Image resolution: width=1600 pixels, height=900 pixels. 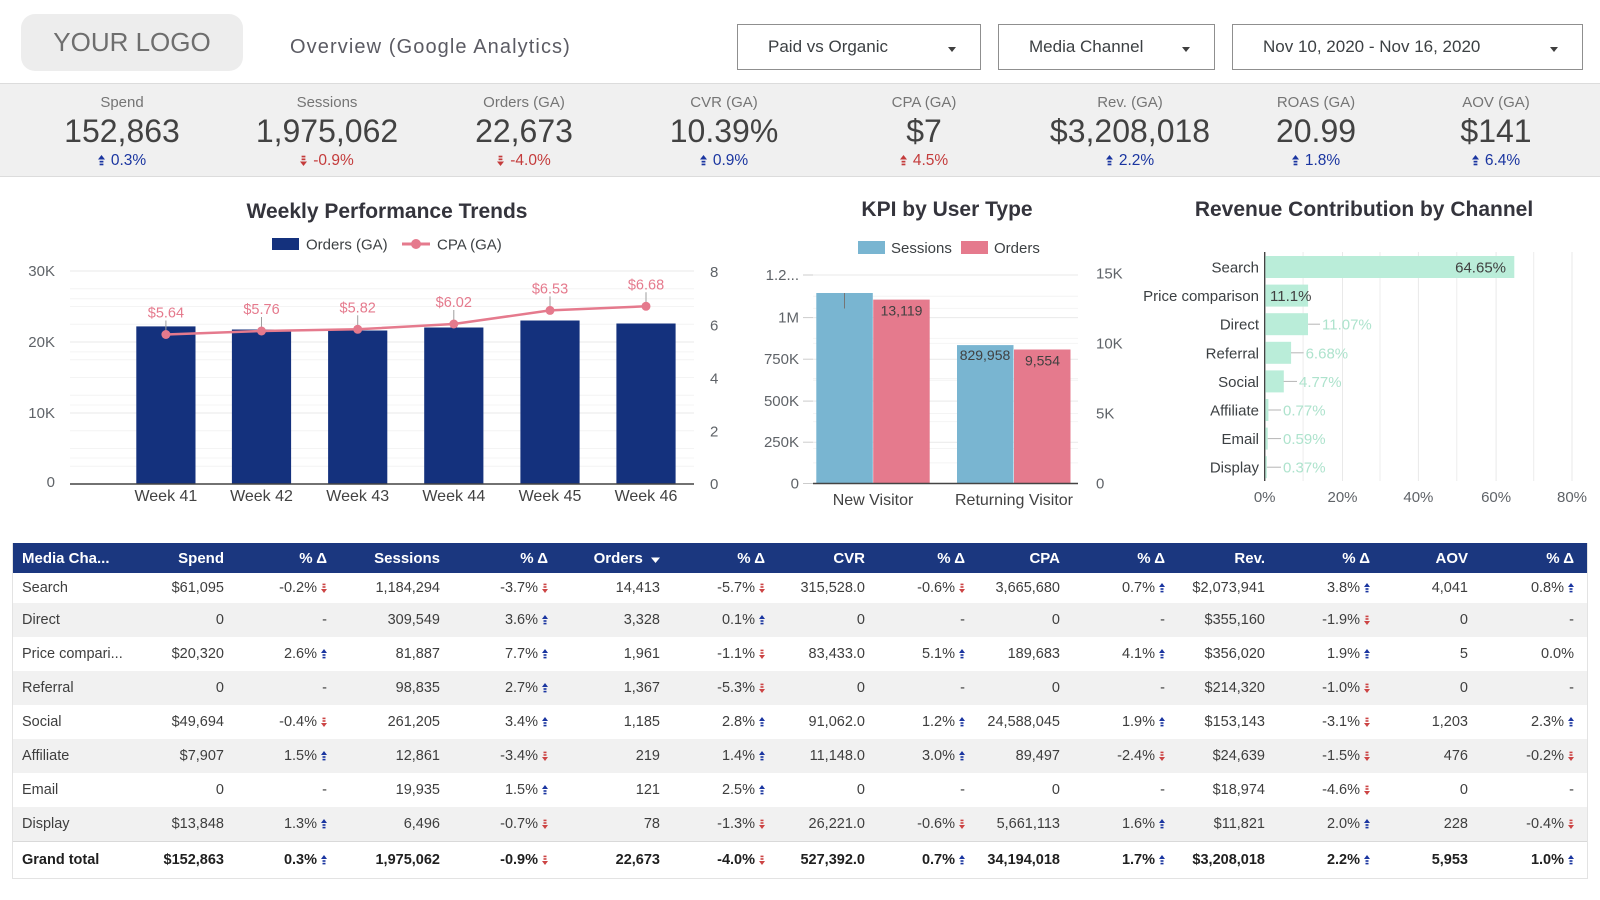 What do you see at coordinates (1572, 497) in the screenshot?
I see `svg-text: 80%` at bounding box center [1572, 497].